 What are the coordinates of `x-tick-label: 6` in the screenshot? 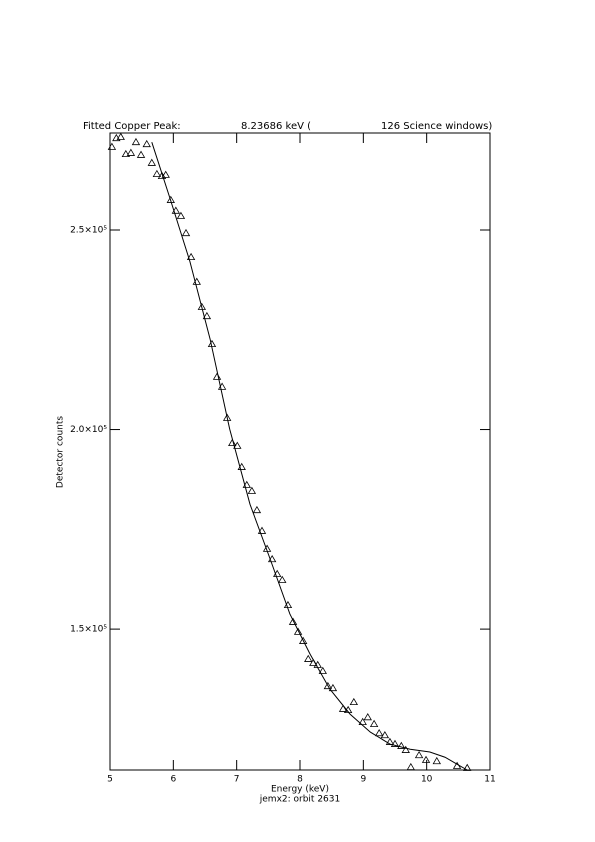 It's located at (173, 780).